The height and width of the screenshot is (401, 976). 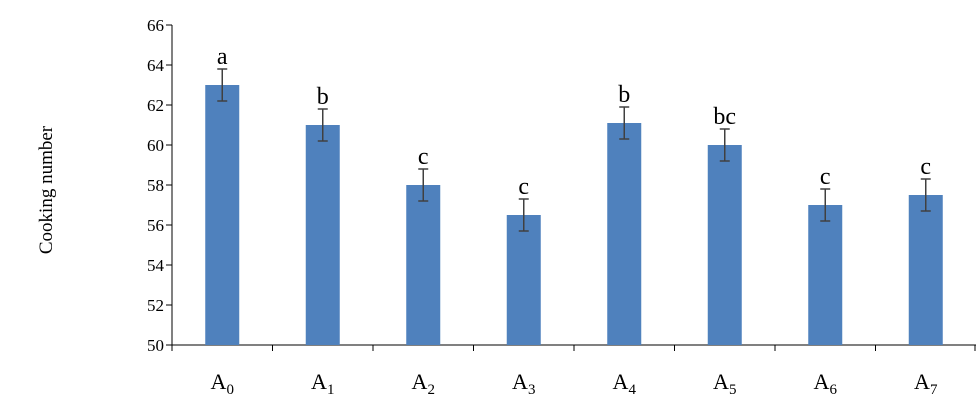 I want to click on category-labels-group: A0 A1 A2 A3 A4 A5 A6 A7, so click(x=574, y=383).